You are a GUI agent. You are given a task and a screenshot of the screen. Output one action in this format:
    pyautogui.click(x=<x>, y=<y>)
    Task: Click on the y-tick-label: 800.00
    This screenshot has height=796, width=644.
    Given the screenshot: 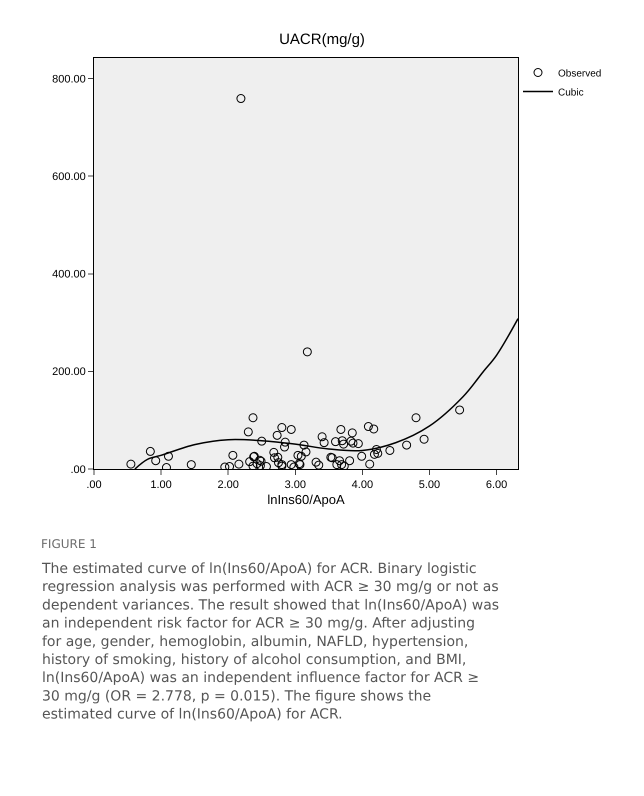 What is the action you would take?
    pyautogui.click(x=69, y=79)
    